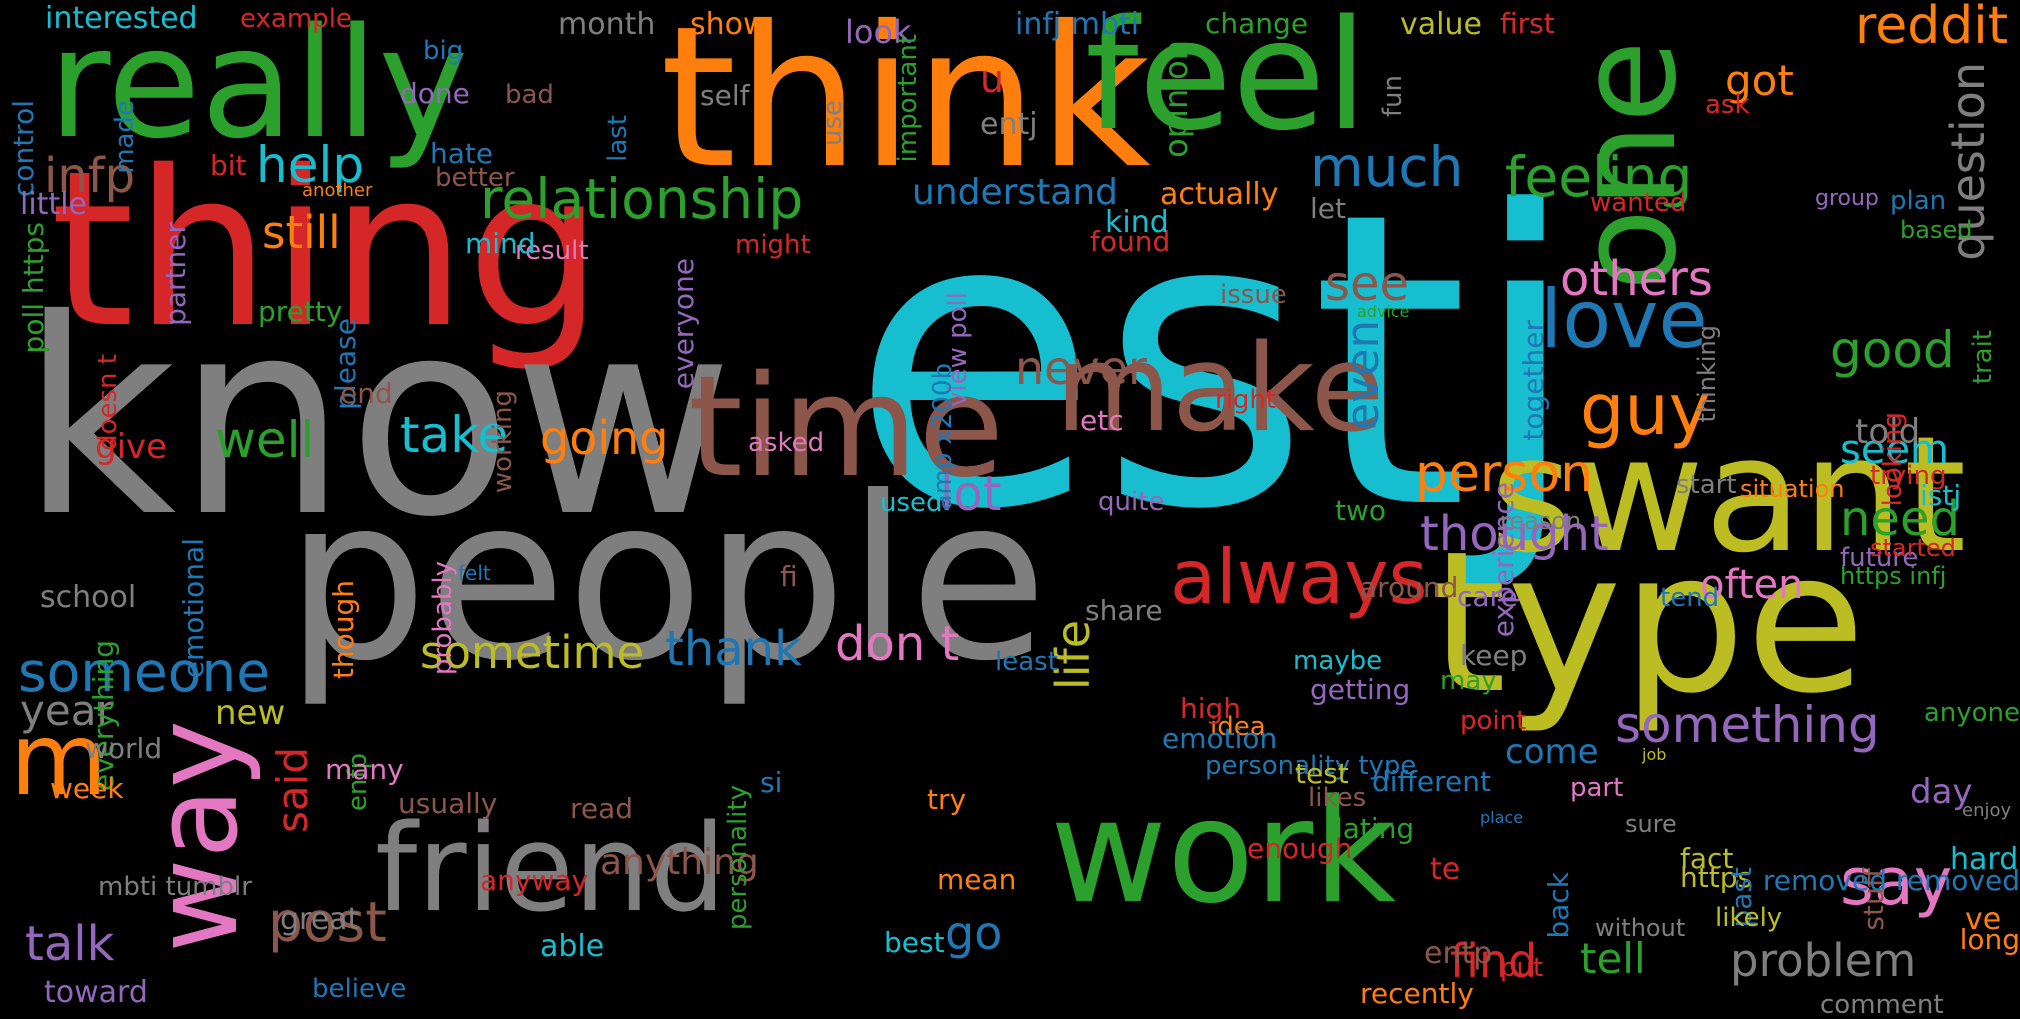 The image size is (2020, 1019). Describe the element at coordinates (435, 93) in the screenshot. I see `word-done: done` at that location.